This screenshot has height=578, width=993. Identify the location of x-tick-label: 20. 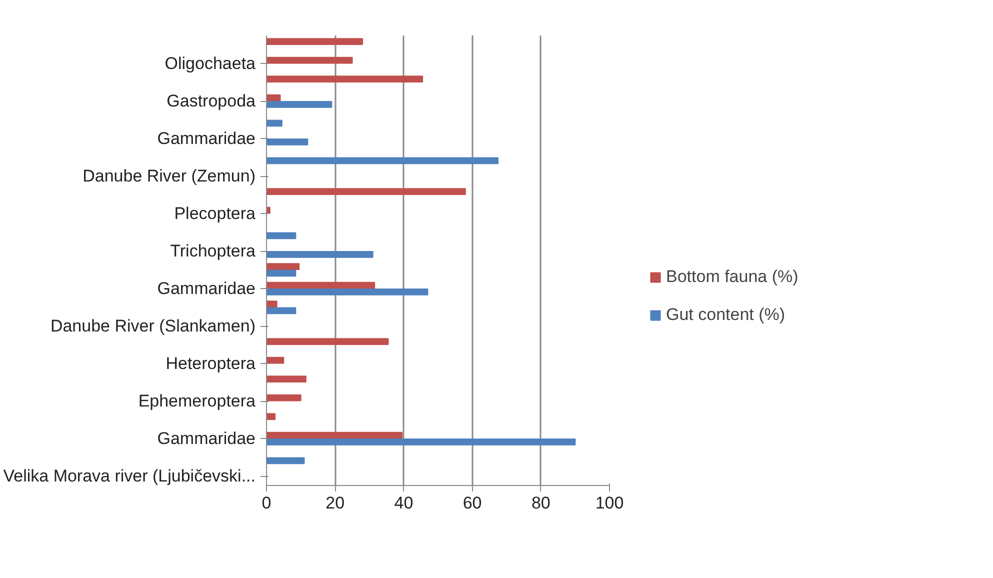
(335, 503).